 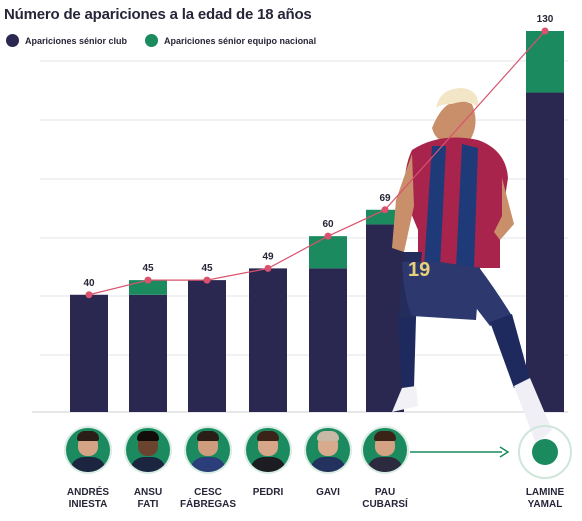 I want to click on arrow-to-yamal, so click(x=460, y=452).